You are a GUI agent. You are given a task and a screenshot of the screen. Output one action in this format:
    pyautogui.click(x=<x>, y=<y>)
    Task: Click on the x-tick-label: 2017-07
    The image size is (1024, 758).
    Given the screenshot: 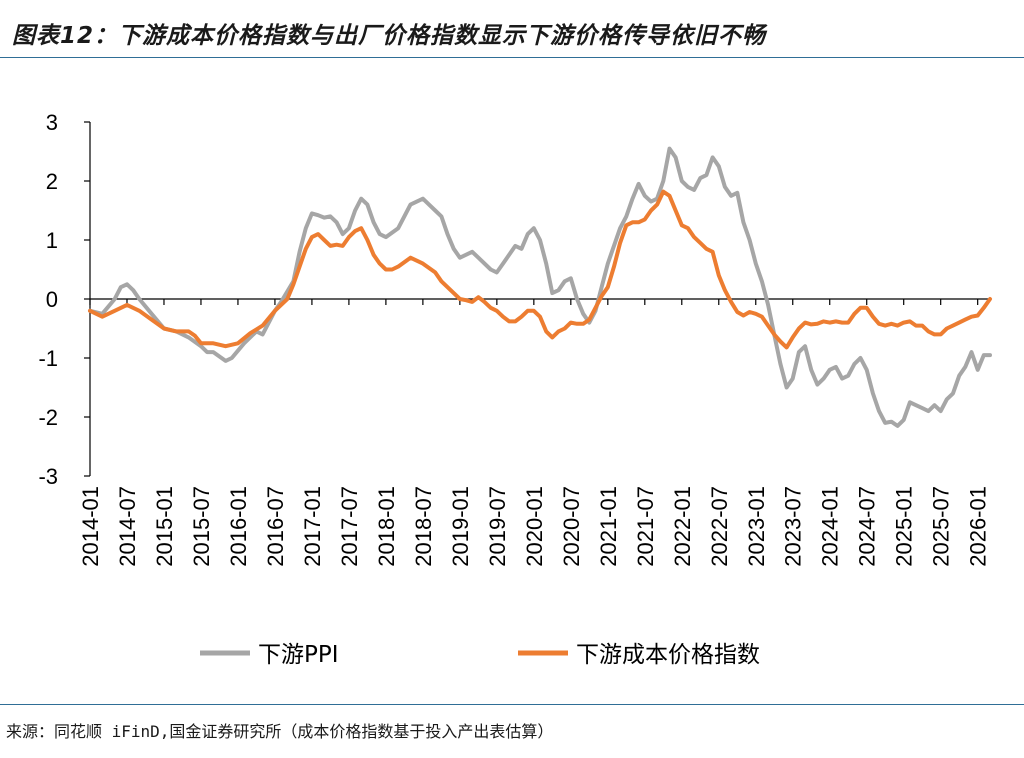 What is the action you would take?
    pyautogui.click(x=349, y=526)
    